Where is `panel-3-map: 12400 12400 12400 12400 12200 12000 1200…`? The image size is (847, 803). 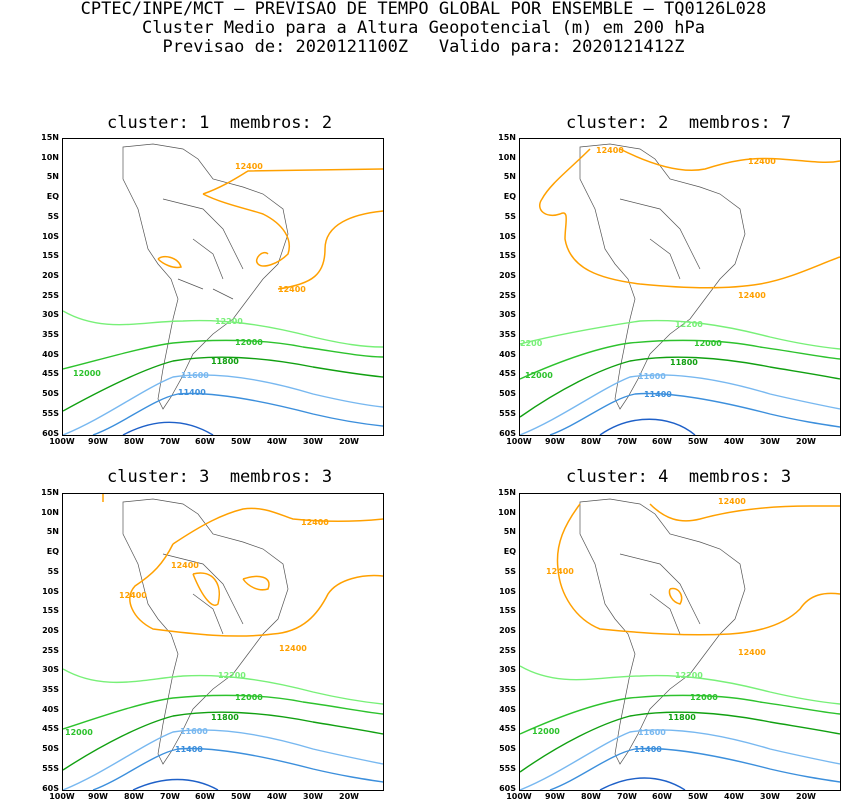
panel-3-map: 12400 12400 12400 12400 12200 12000 1200… is located at coordinates (223, 642).